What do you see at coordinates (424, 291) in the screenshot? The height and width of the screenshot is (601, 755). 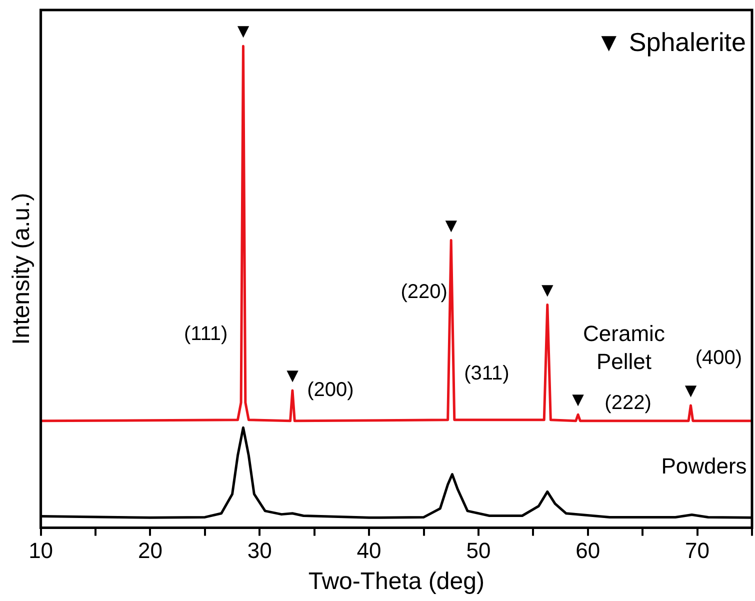 I see `annotation: (220)` at bounding box center [424, 291].